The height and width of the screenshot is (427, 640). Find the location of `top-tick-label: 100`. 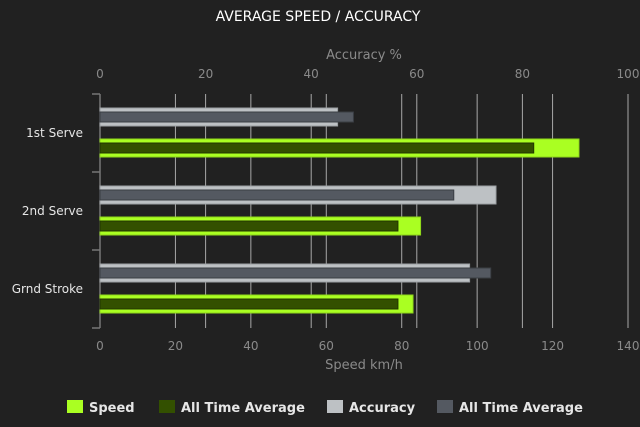

top-tick-label: 100 is located at coordinates (628, 74).